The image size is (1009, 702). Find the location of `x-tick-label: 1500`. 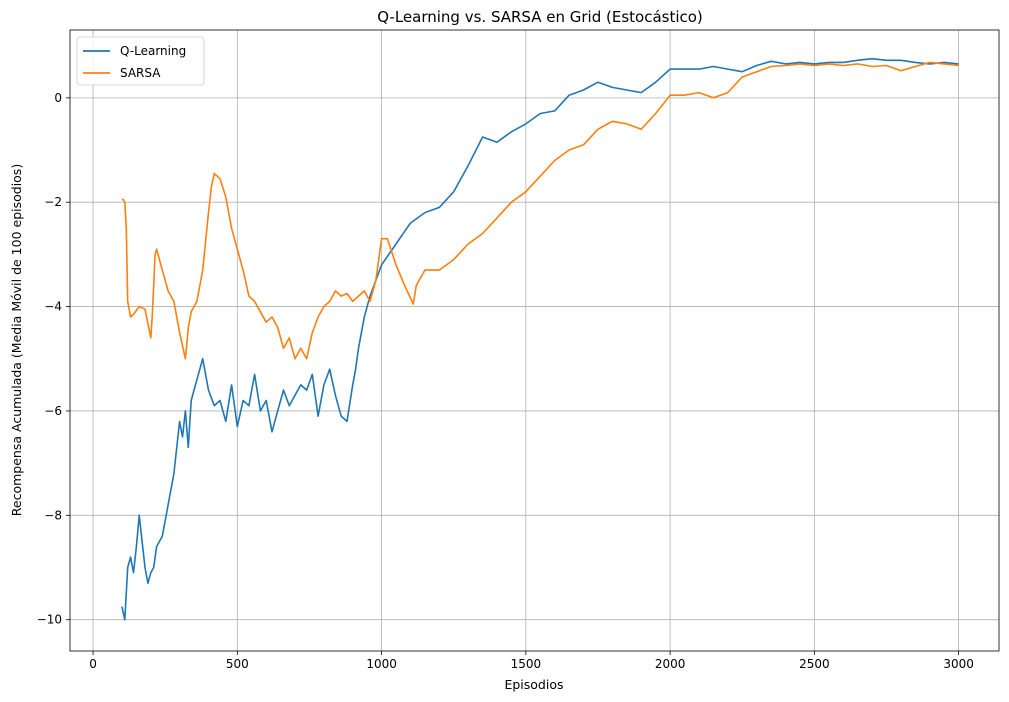

x-tick-label: 1500 is located at coordinates (526, 664).